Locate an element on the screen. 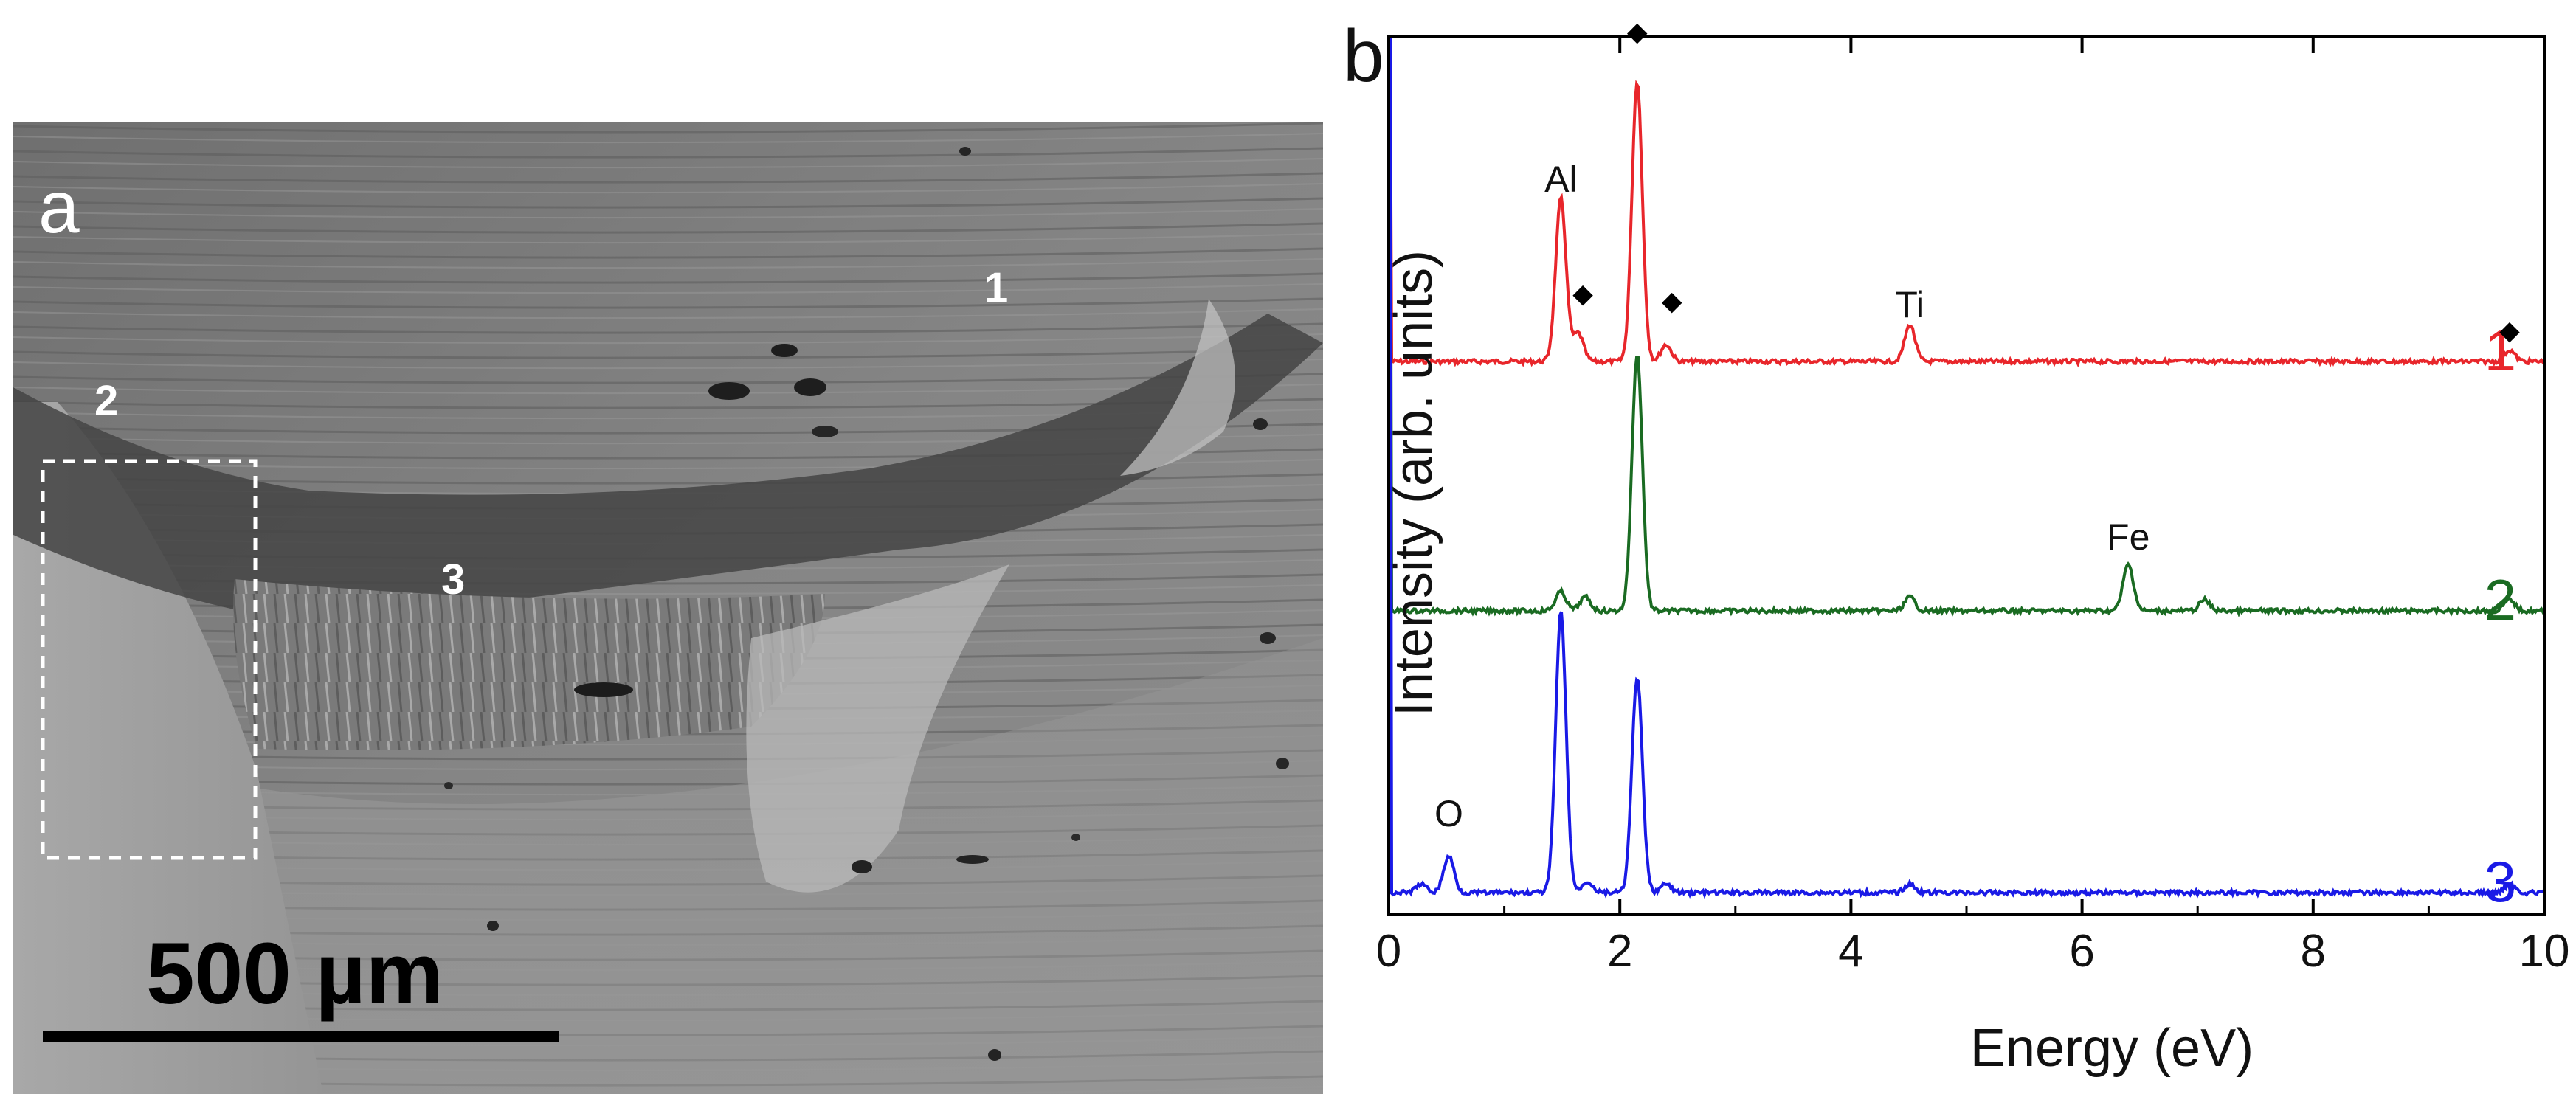 The height and width of the screenshot is (1111, 2576). annotation-al: Al is located at coordinates (1561, 179).